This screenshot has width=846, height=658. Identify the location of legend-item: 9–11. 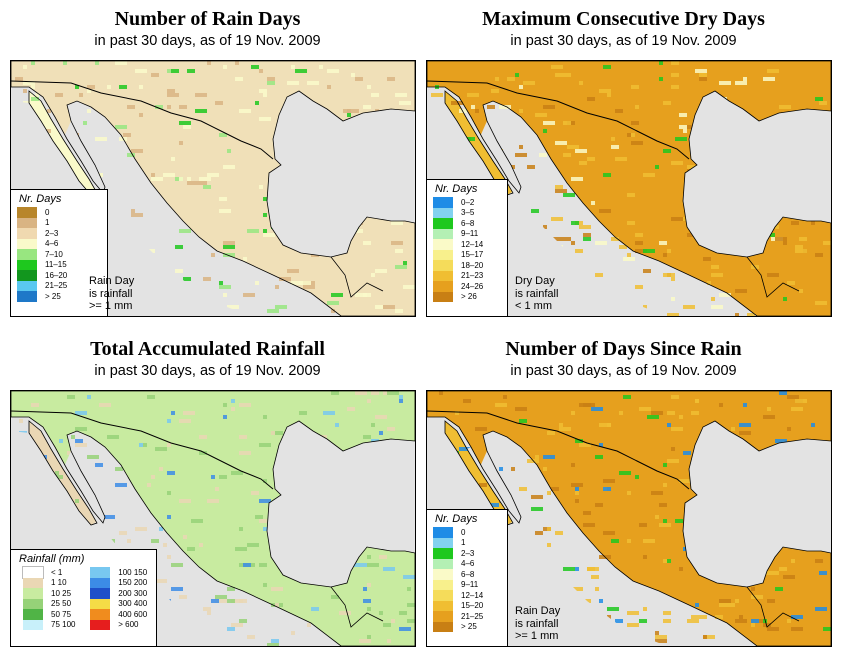
(467, 233).